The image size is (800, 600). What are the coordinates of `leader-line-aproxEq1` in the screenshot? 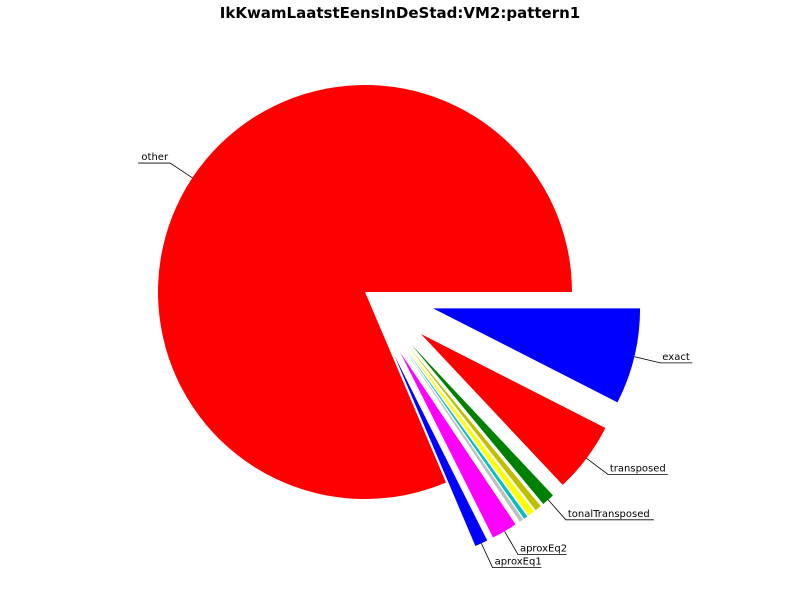 It's located at (511, 556).